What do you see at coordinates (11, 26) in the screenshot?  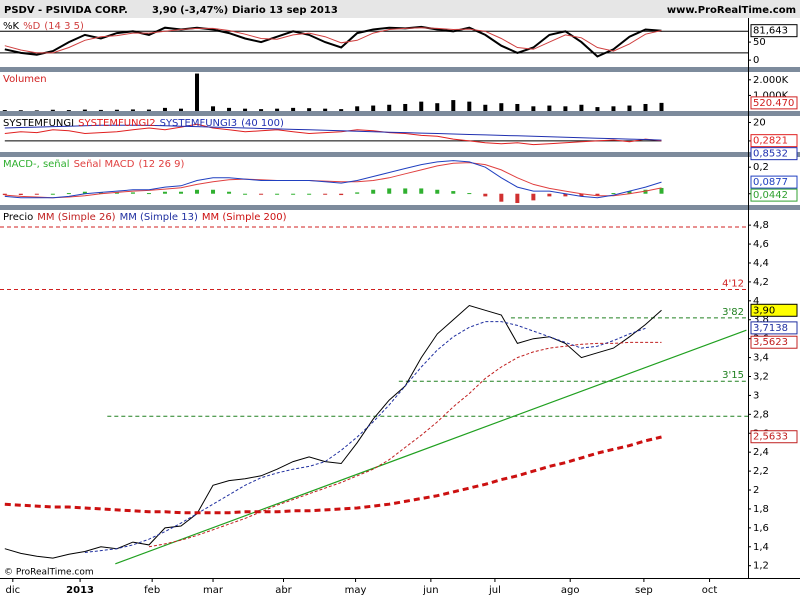 I see `legend-entry: %K` at bounding box center [11, 26].